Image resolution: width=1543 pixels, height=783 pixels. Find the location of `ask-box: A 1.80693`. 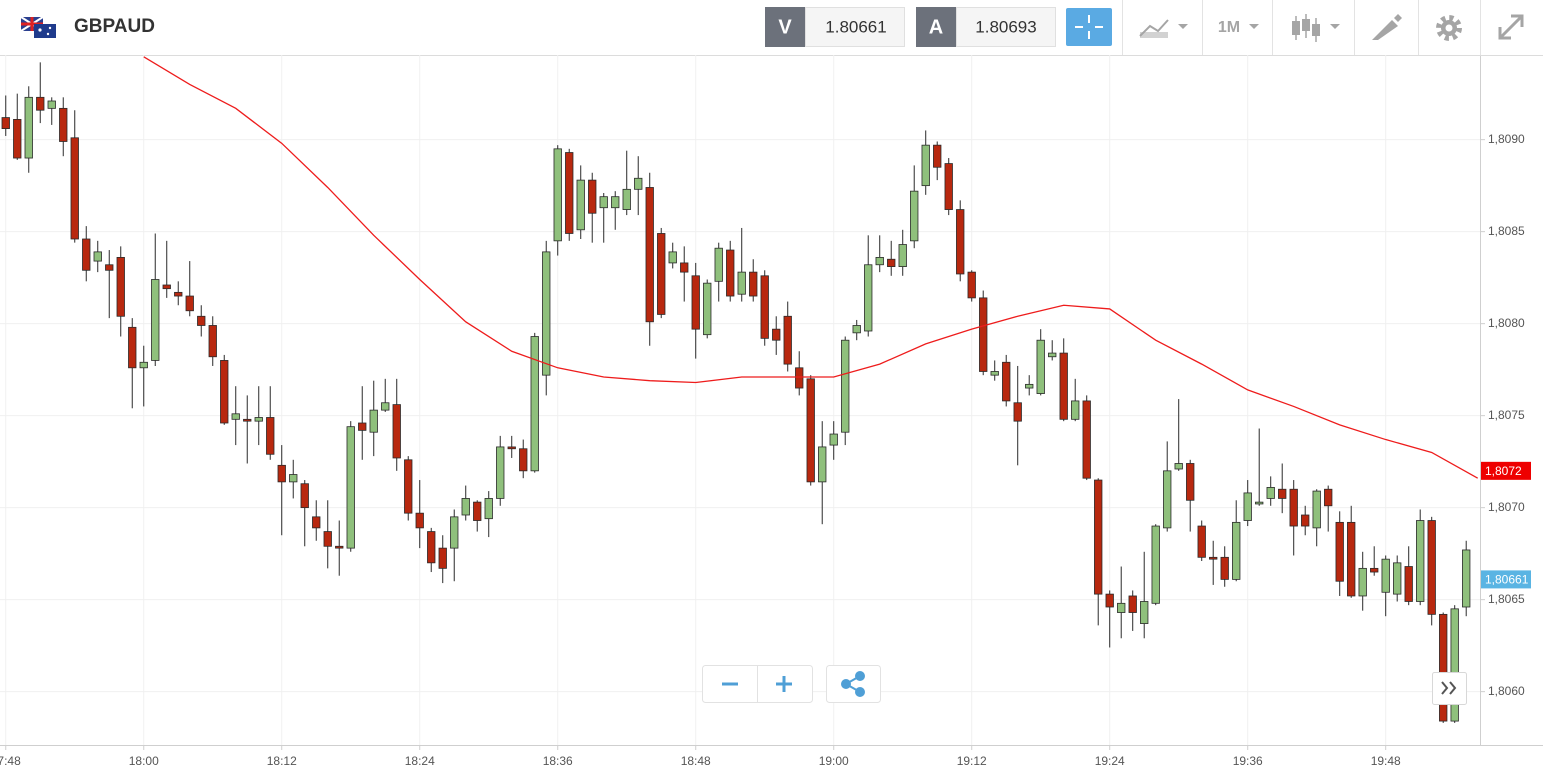

ask-box: A 1.80693 is located at coordinates (986, 27).